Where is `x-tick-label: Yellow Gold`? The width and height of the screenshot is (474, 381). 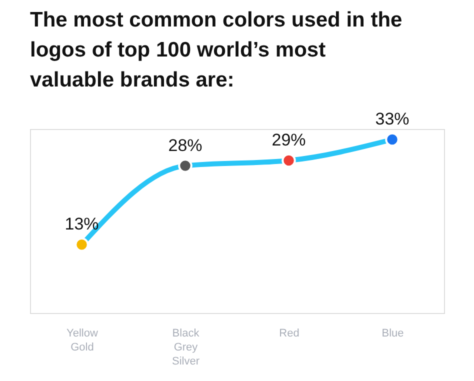
x-tick-label: Yellow Gold is located at coordinates (82, 341).